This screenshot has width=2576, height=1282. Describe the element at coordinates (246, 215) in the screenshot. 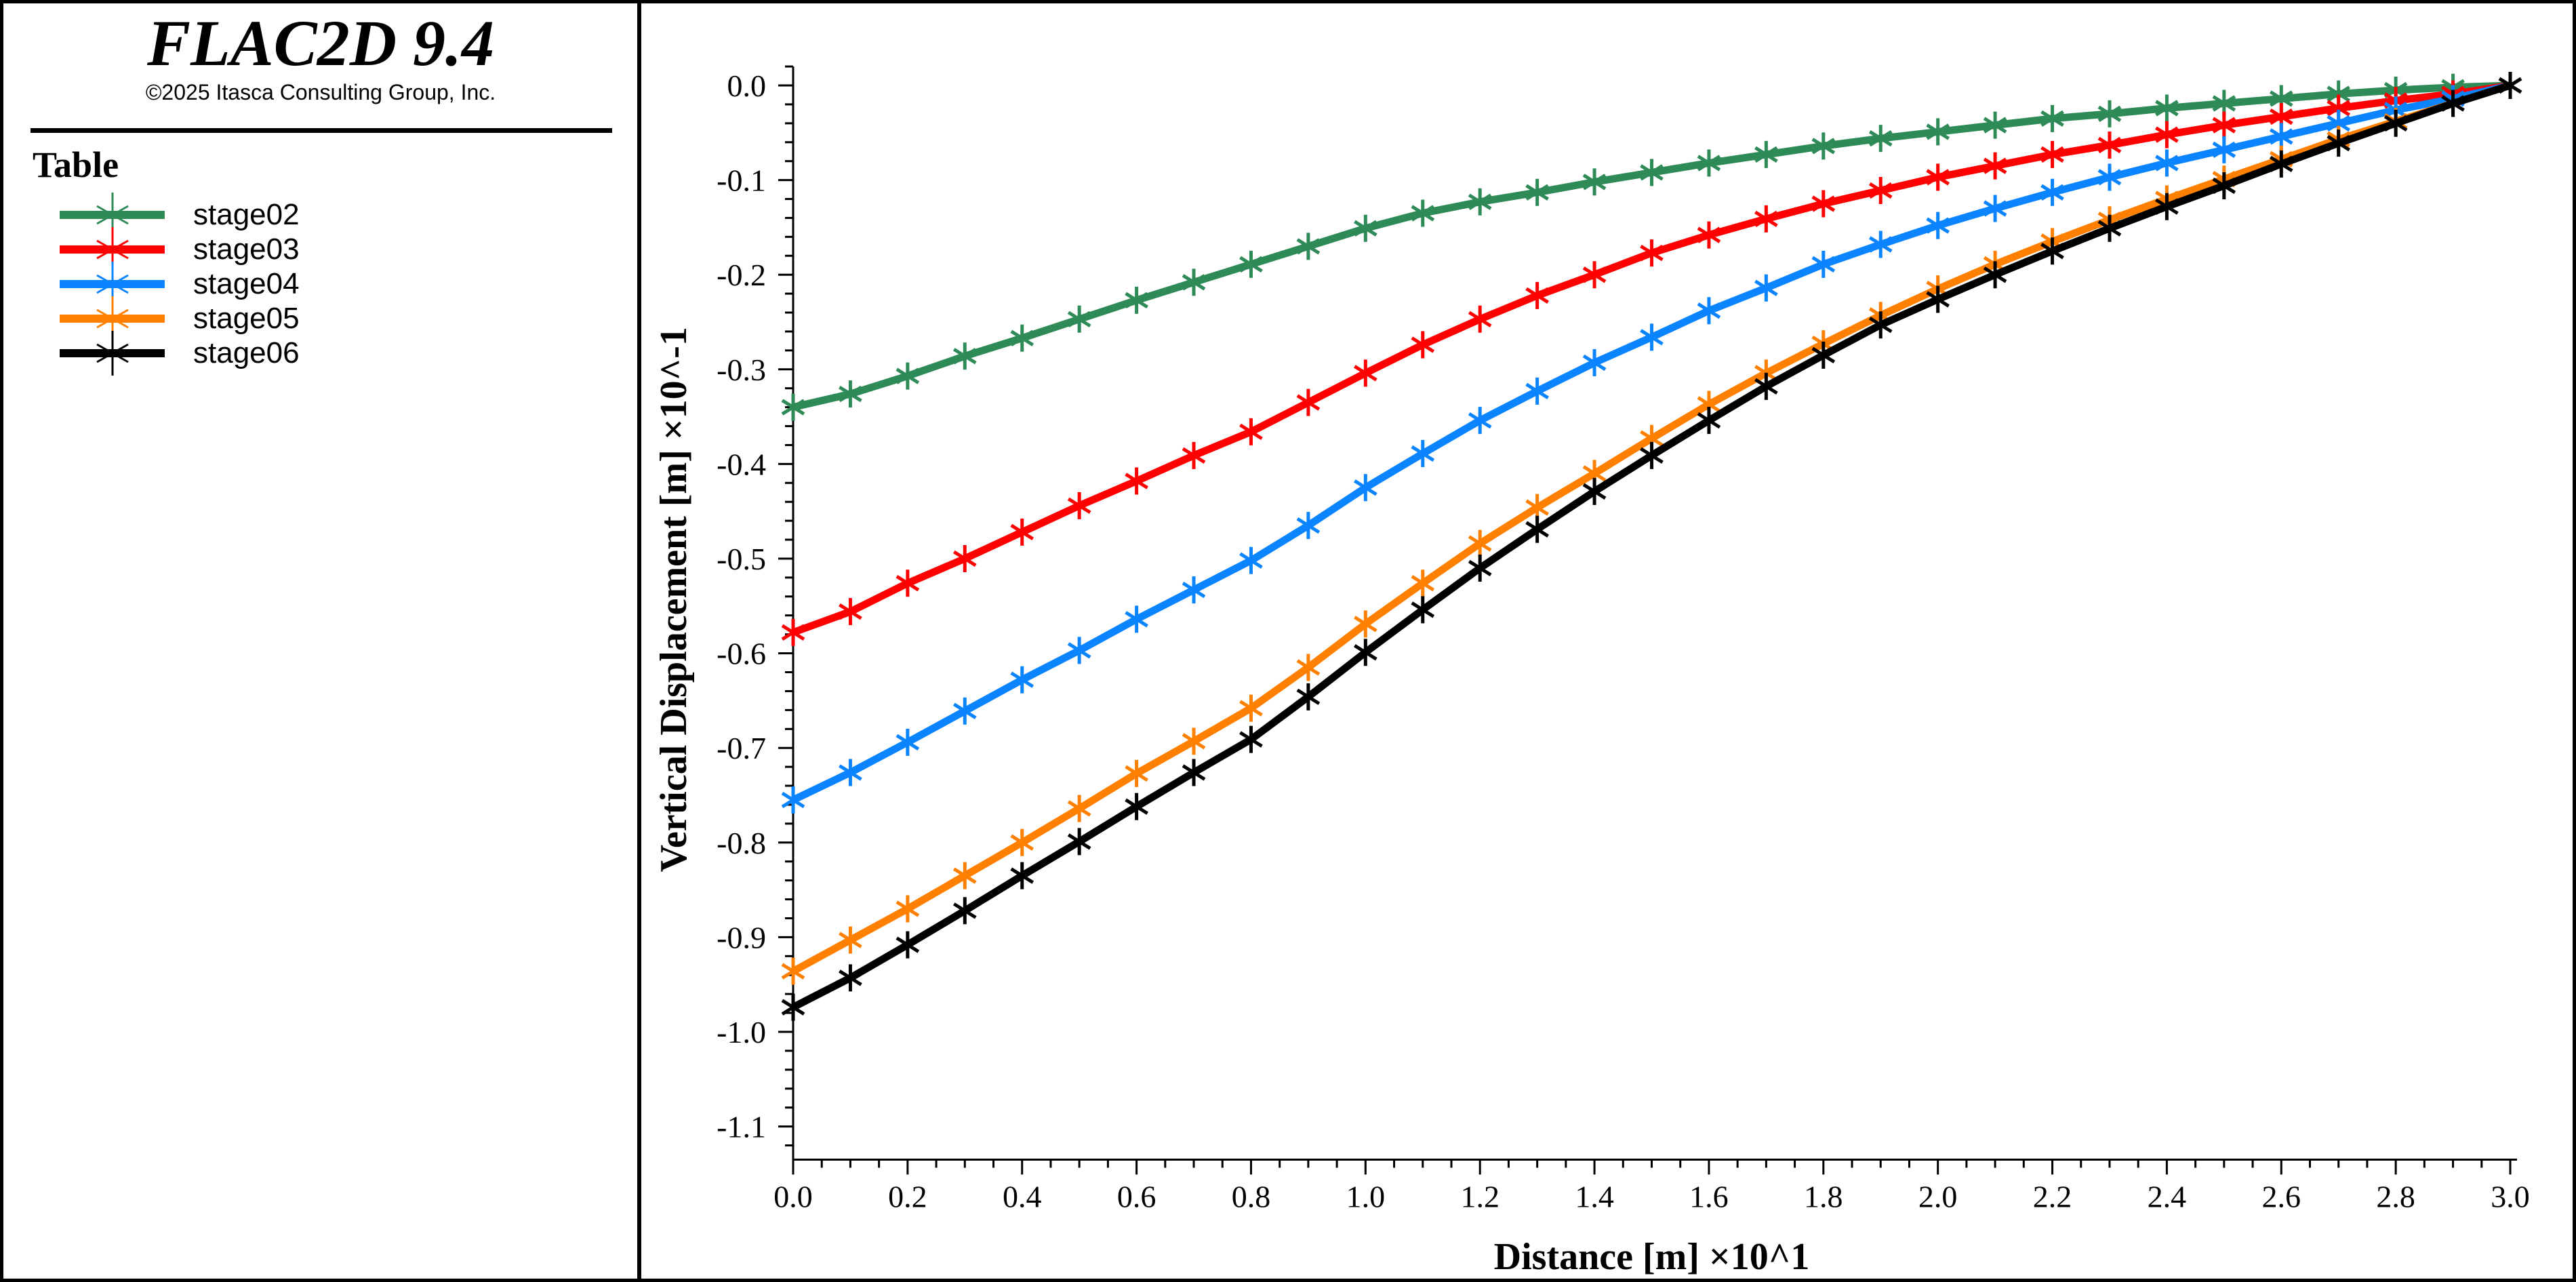

I see `legend-label: stage02` at that location.